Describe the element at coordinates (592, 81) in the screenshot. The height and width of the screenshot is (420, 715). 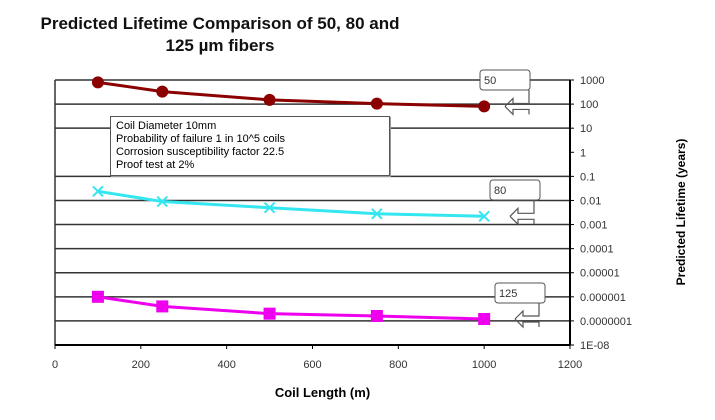
I see `y-tick-label: 1000` at that location.